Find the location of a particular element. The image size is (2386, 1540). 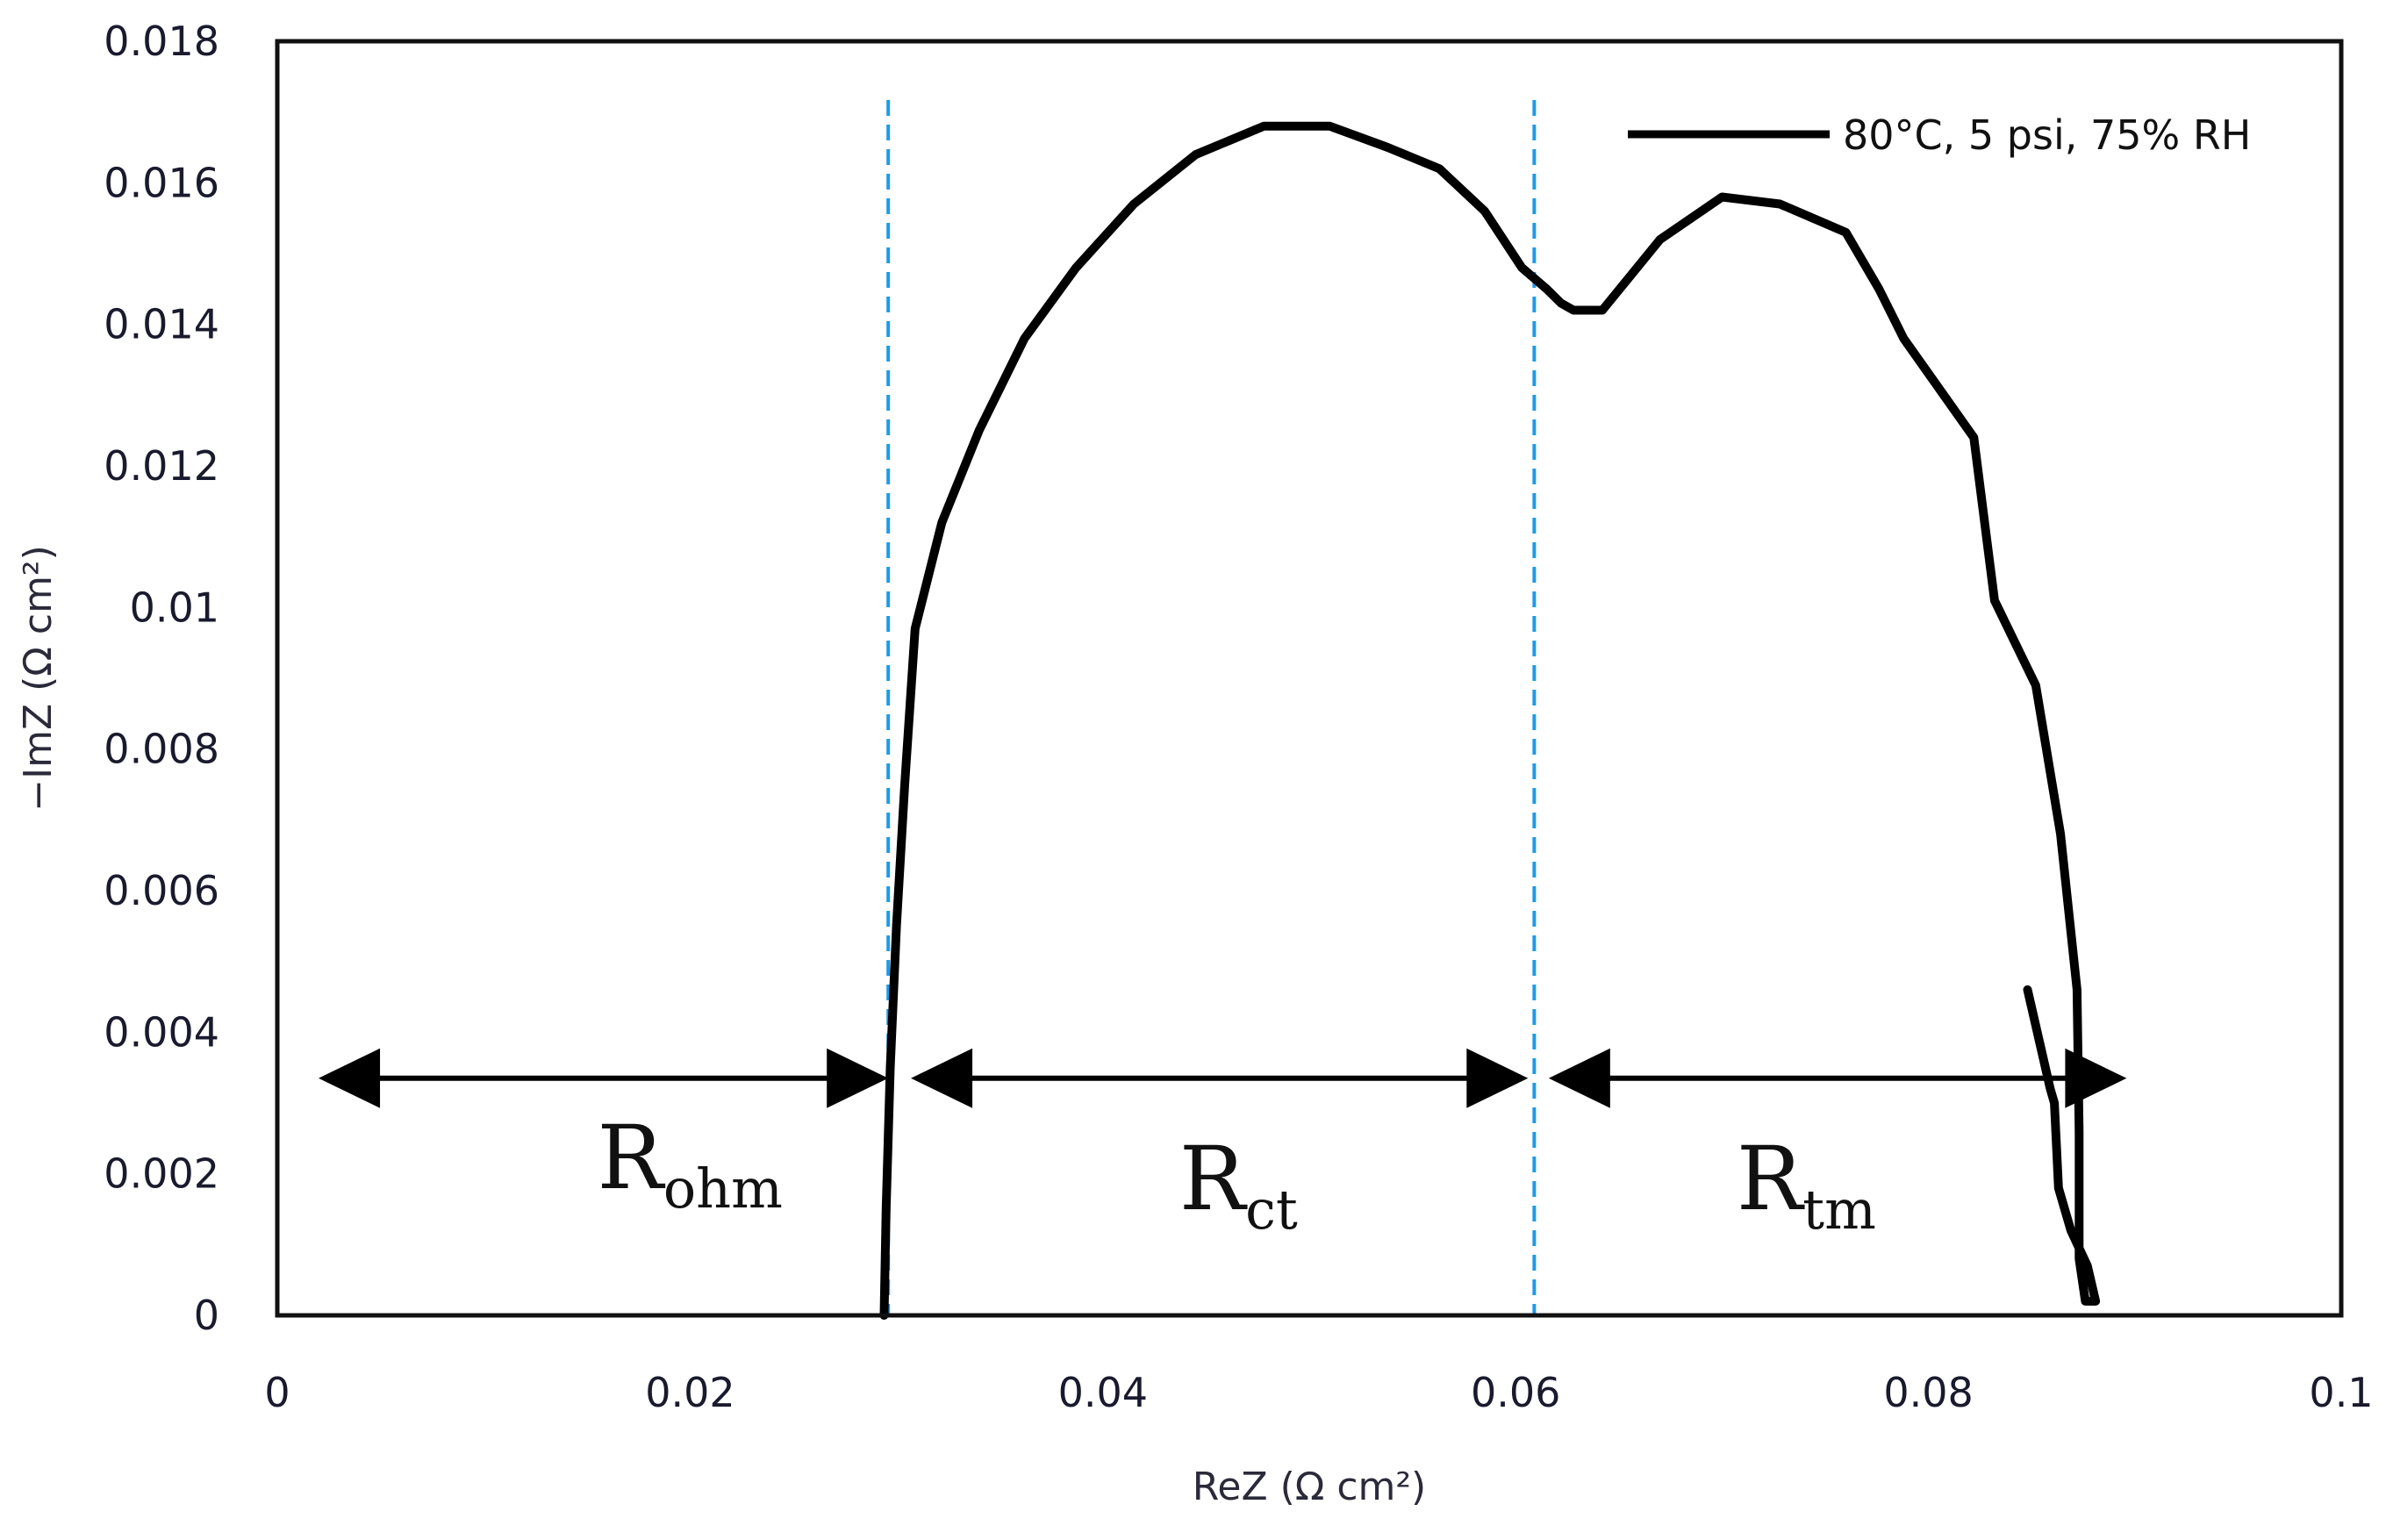

y-axis-title: −ImZ (Ω cm²) is located at coordinates (38, 678).